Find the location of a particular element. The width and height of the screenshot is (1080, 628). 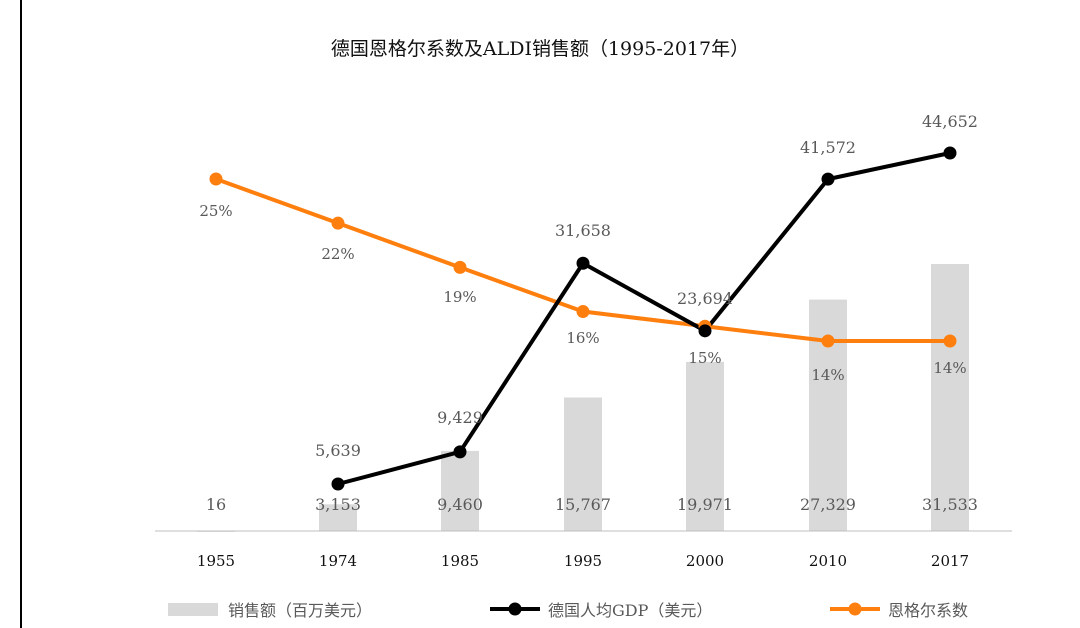

engel-label-1995: 16% is located at coordinates (582, 338).